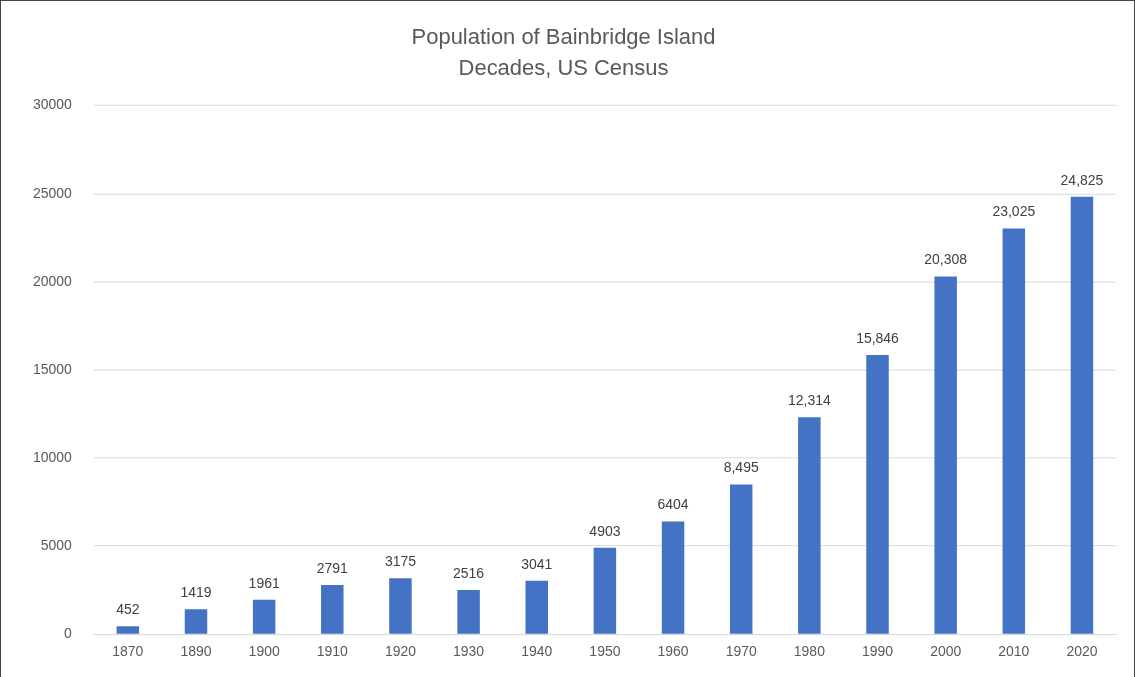 This screenshot has height=677, width=1135. What do you see at coordinates (332, 651) in the screenshot?
I see `x-tick-label: 1910` at bounding box center [332, 651].